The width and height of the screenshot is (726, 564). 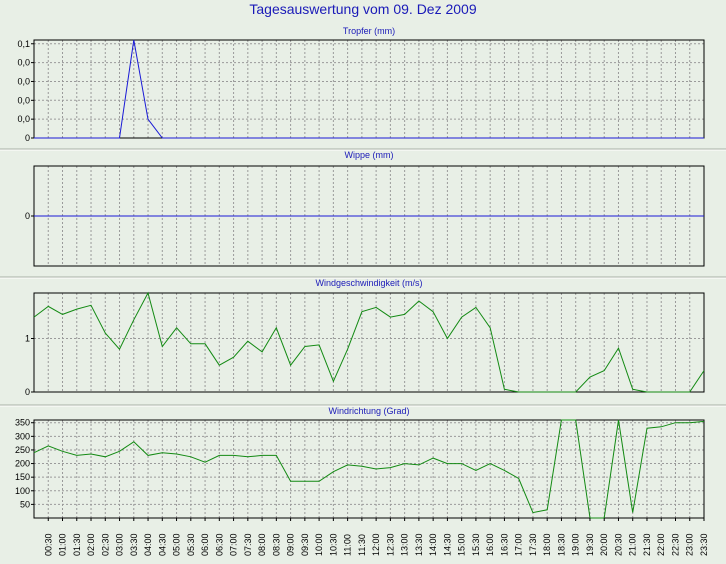 What do you see at coordinates (368, 411) in the screenshot?
I see `chart-title-3: Windrichtung (Grad)` at bounding box center [368, 411].